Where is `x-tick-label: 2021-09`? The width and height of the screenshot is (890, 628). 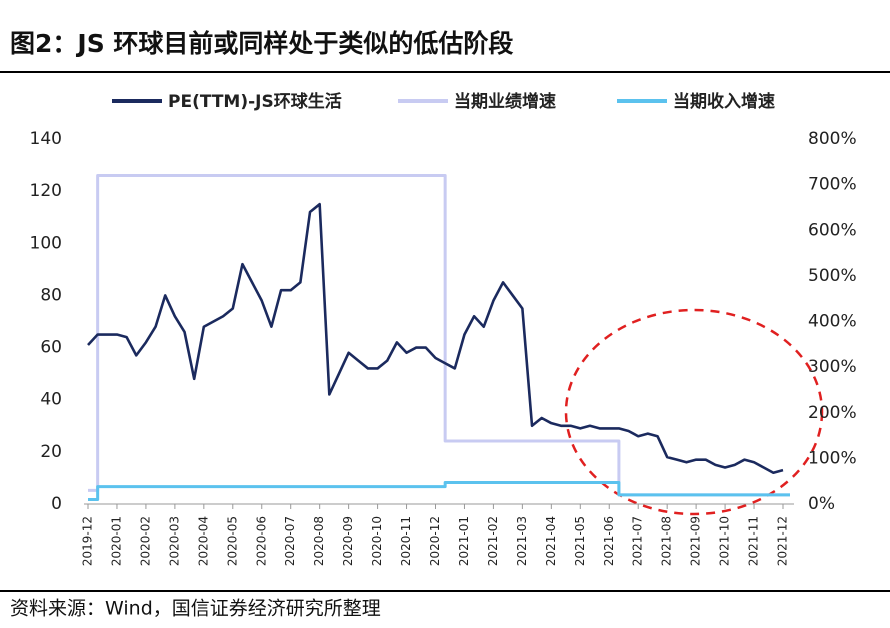 x-tick-label: 2021-09 is located at coordinates (696, 541).